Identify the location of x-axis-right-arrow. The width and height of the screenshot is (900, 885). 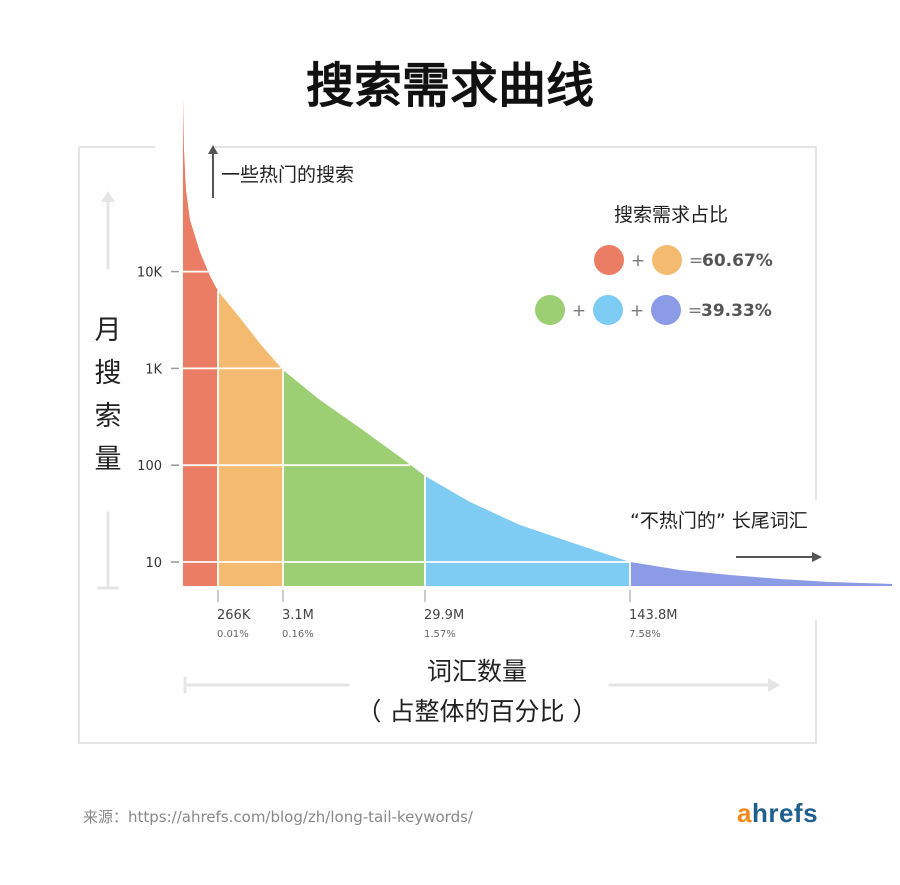
(694, 685).